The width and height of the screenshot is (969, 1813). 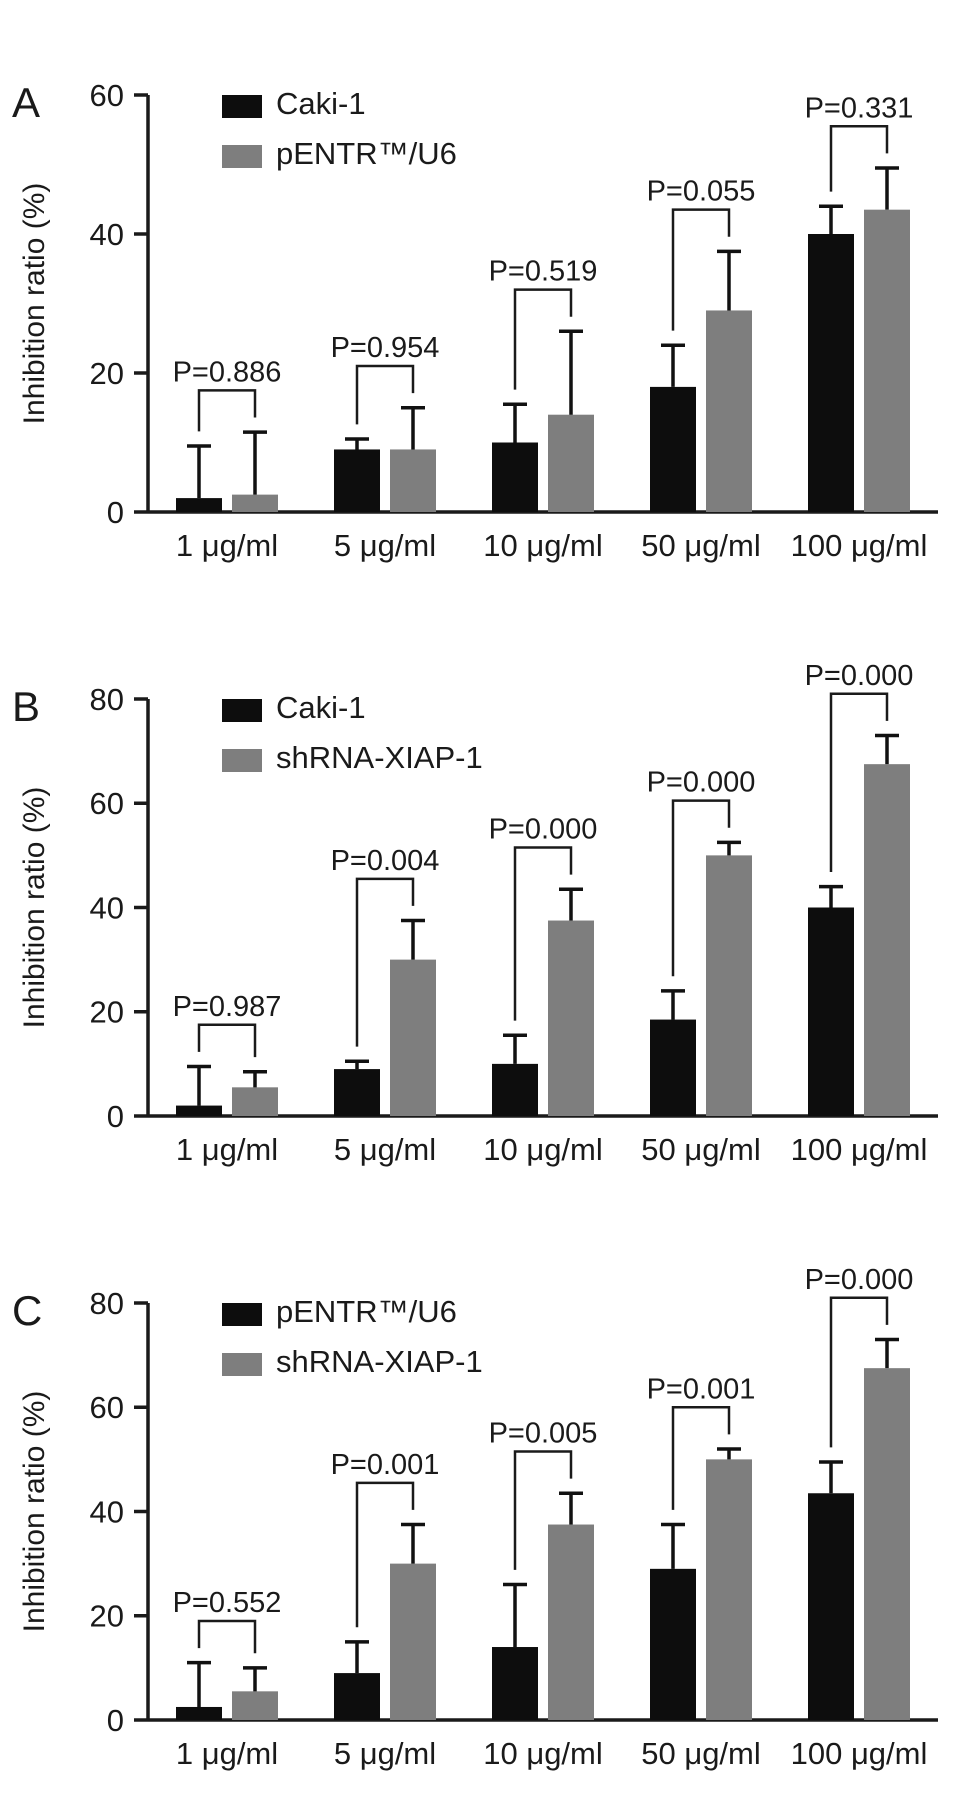 I want to click on p-value-label: P=0.055, so click(x=701, y=192).